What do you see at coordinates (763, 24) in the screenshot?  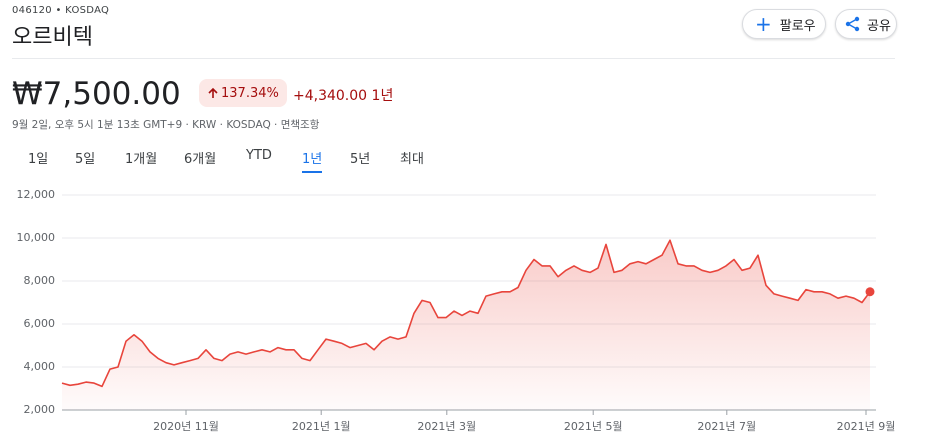 I see `plus-icon: +` at bounding box center [763, 24].